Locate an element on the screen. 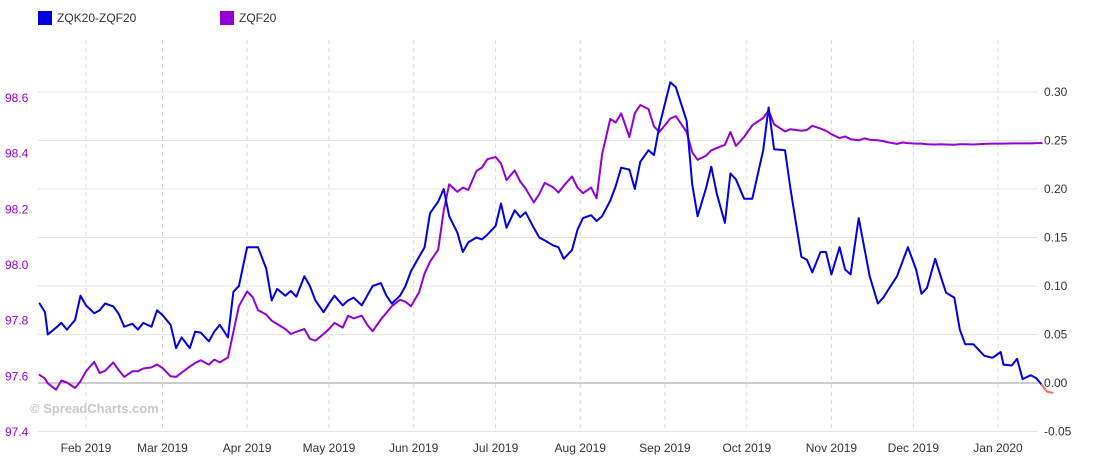 The height and width of the screenshot is (468, 1120). right-tick-label: -0.05 is located at coordinates (1058, 432).